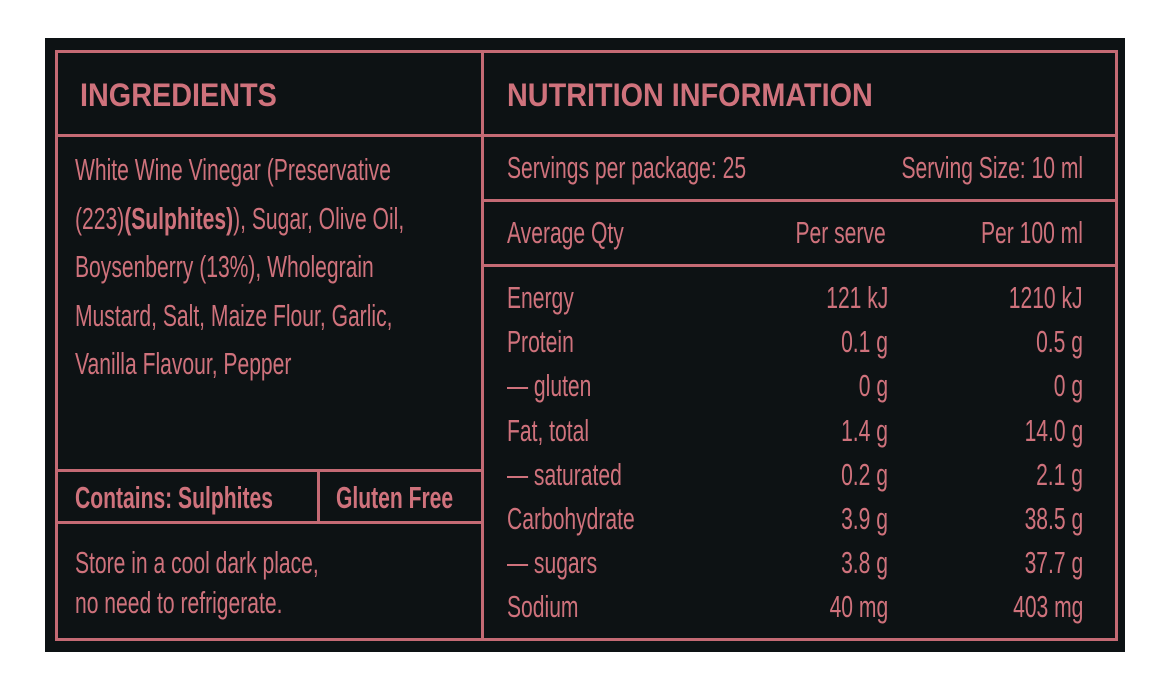 Image resolution: width=1170 pixels, height=681 pixels. I want to click on nutrient-name: — saturated, so click(564, 474).